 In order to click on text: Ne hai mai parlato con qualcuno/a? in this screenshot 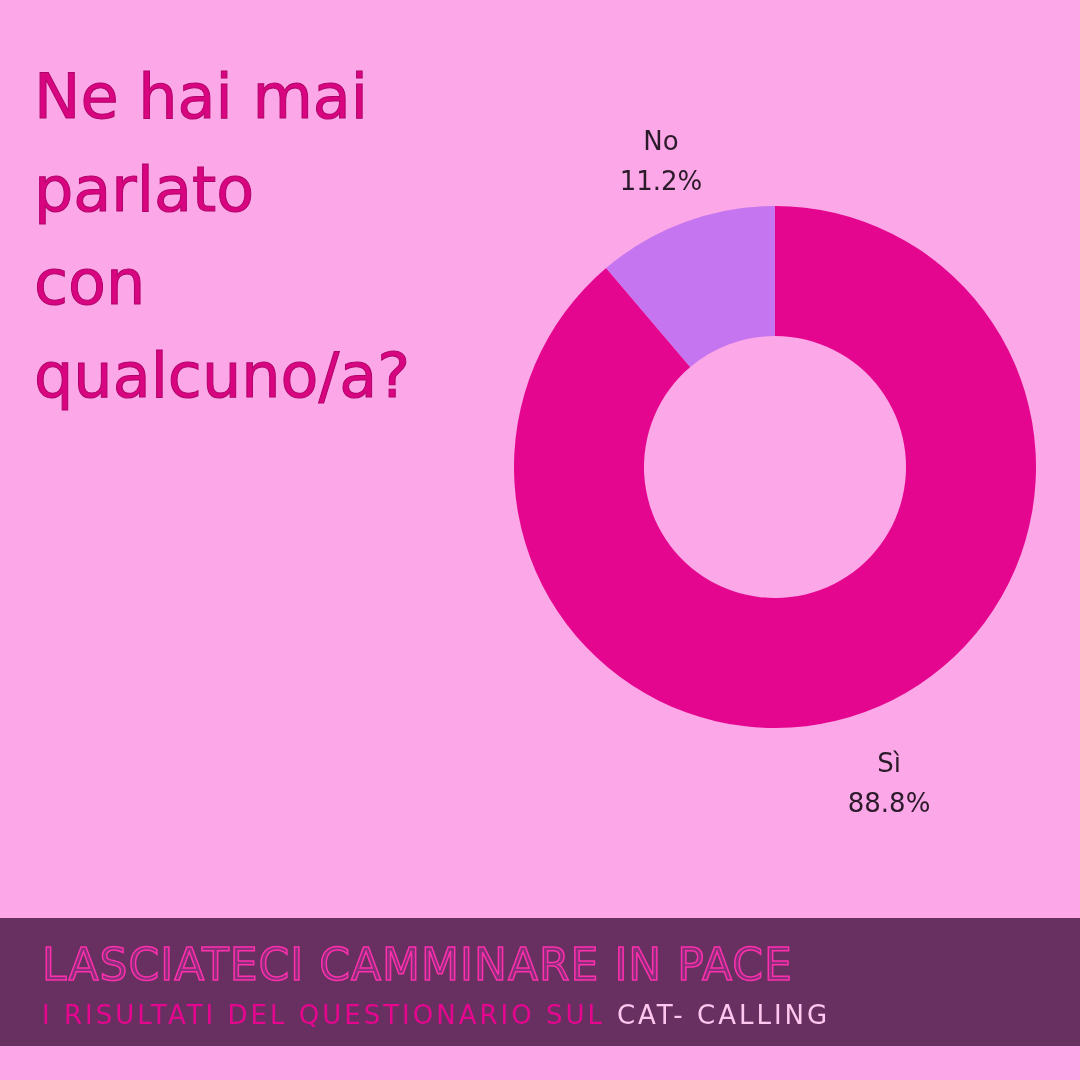, I will do `click(222, 236)`.